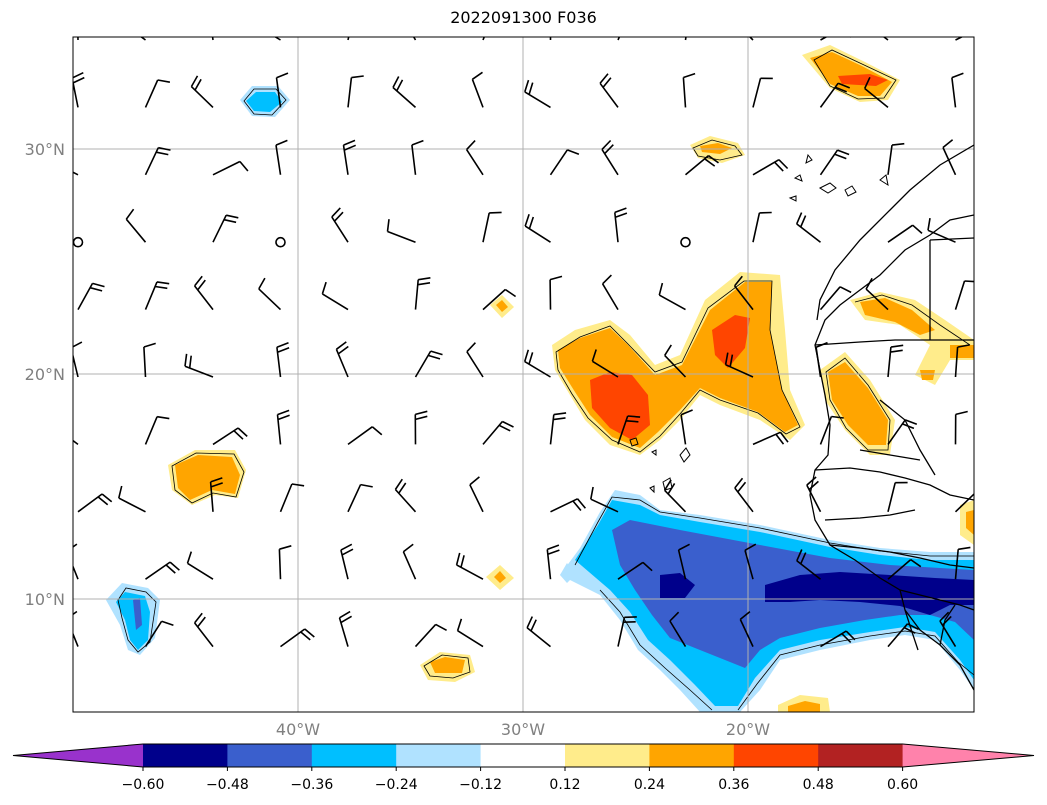 This screenshot has width=1047, height=805. I want to click on colorbar-extend-max, so click(968, 755).